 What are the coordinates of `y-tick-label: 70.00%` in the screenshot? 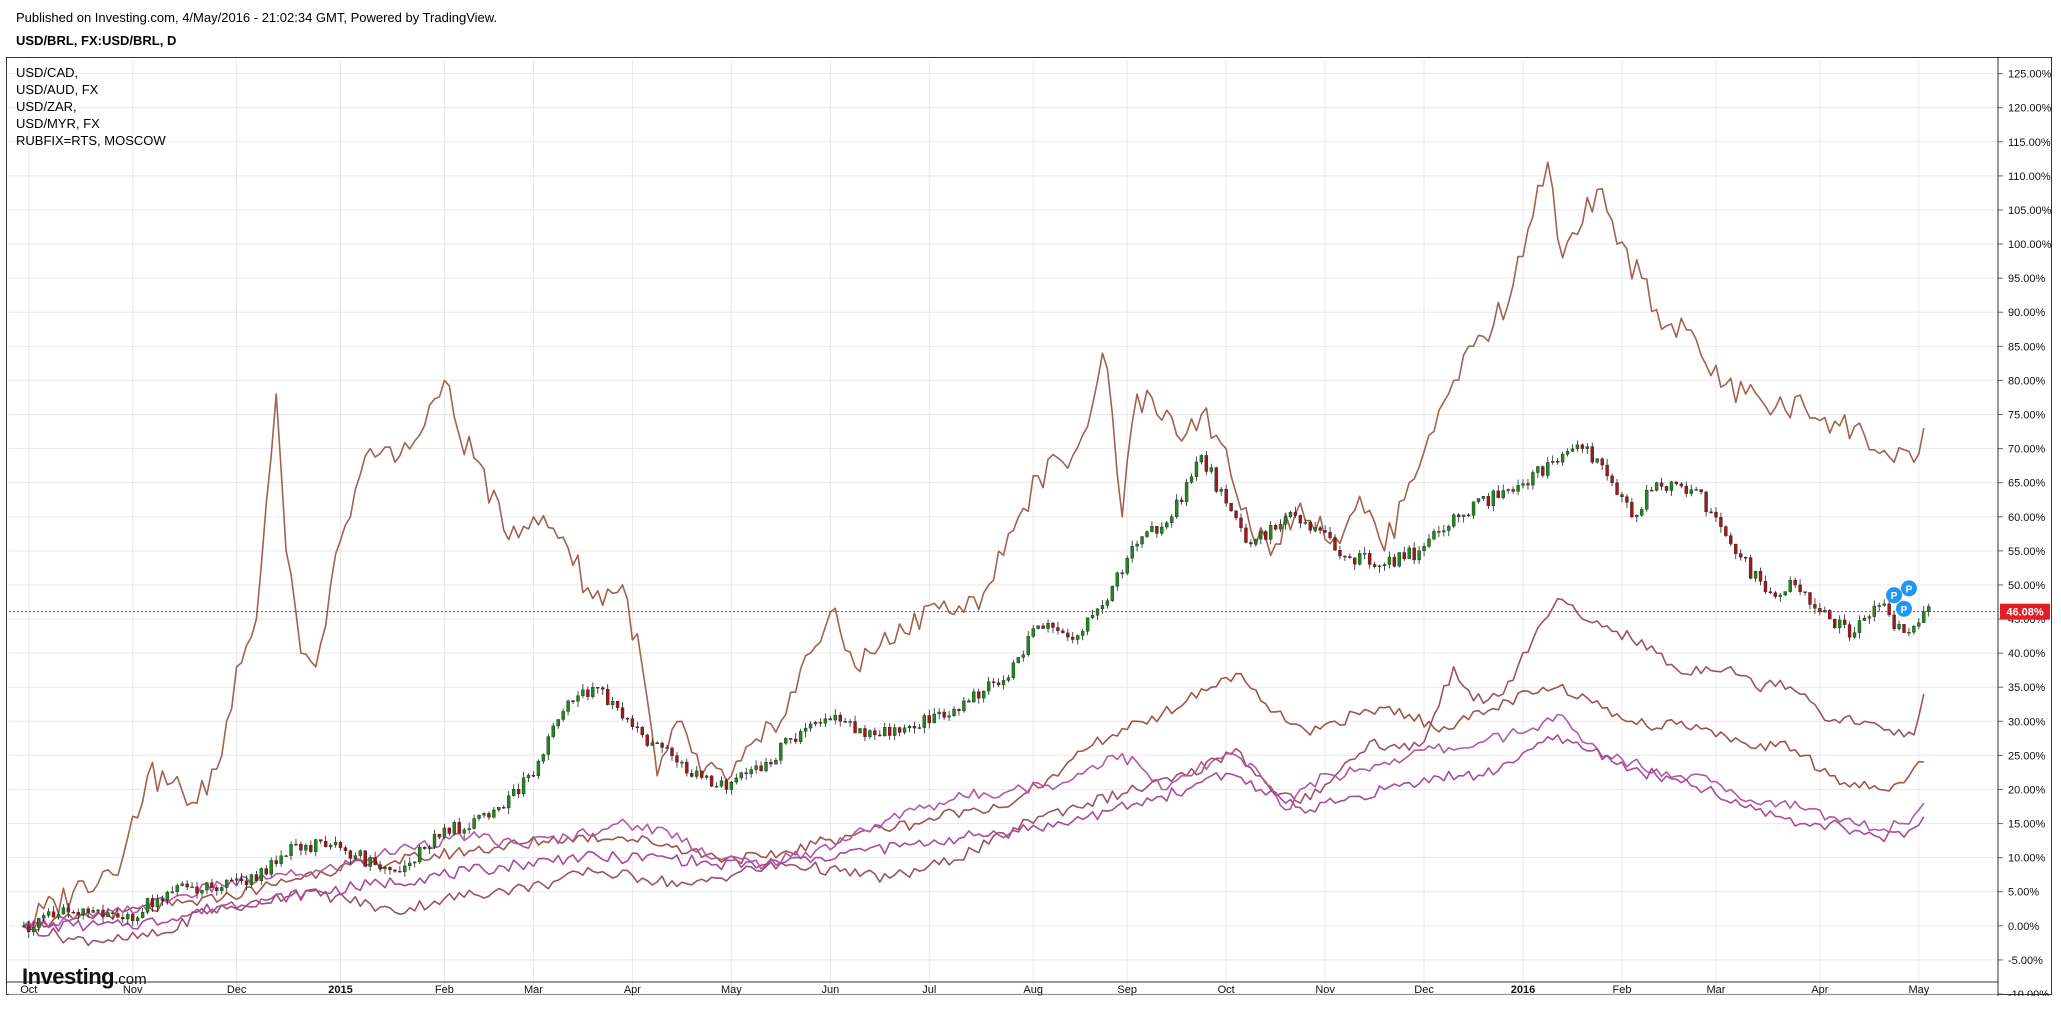 It's located at (2027, 450).